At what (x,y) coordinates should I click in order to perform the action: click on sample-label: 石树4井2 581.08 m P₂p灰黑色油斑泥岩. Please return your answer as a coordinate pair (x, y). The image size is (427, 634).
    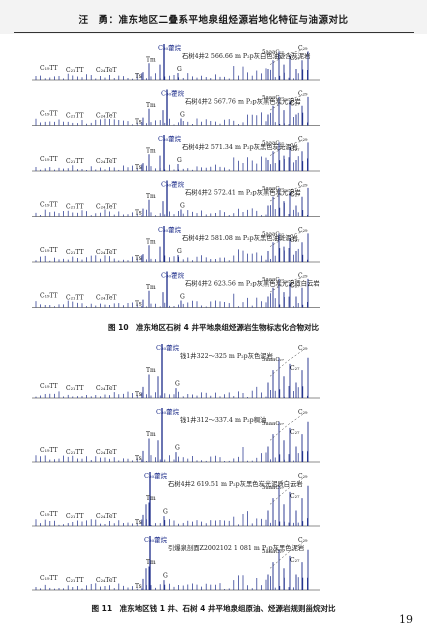
    Looking at the image, I should click on (240, 237).